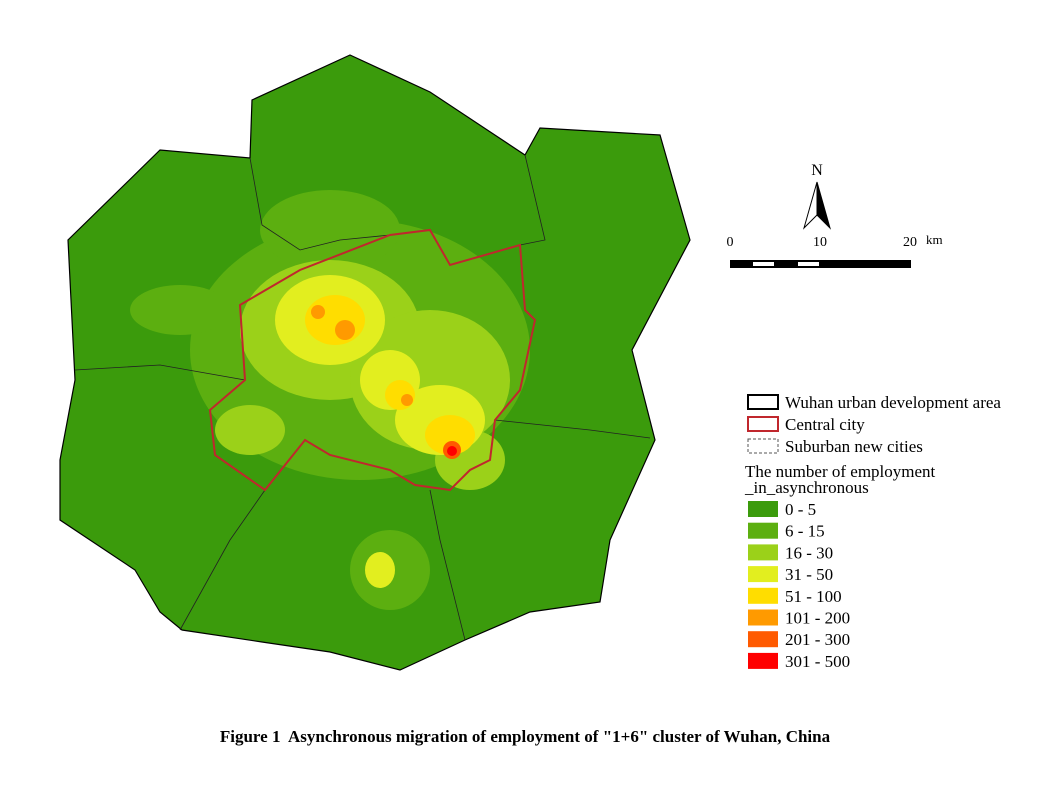 Image resolution: width=1051 pixels, height=806 pixels. Describe the element at coordinates (809, 552) in the screenshot. I see `legend-label: 16 - 30` at that location.